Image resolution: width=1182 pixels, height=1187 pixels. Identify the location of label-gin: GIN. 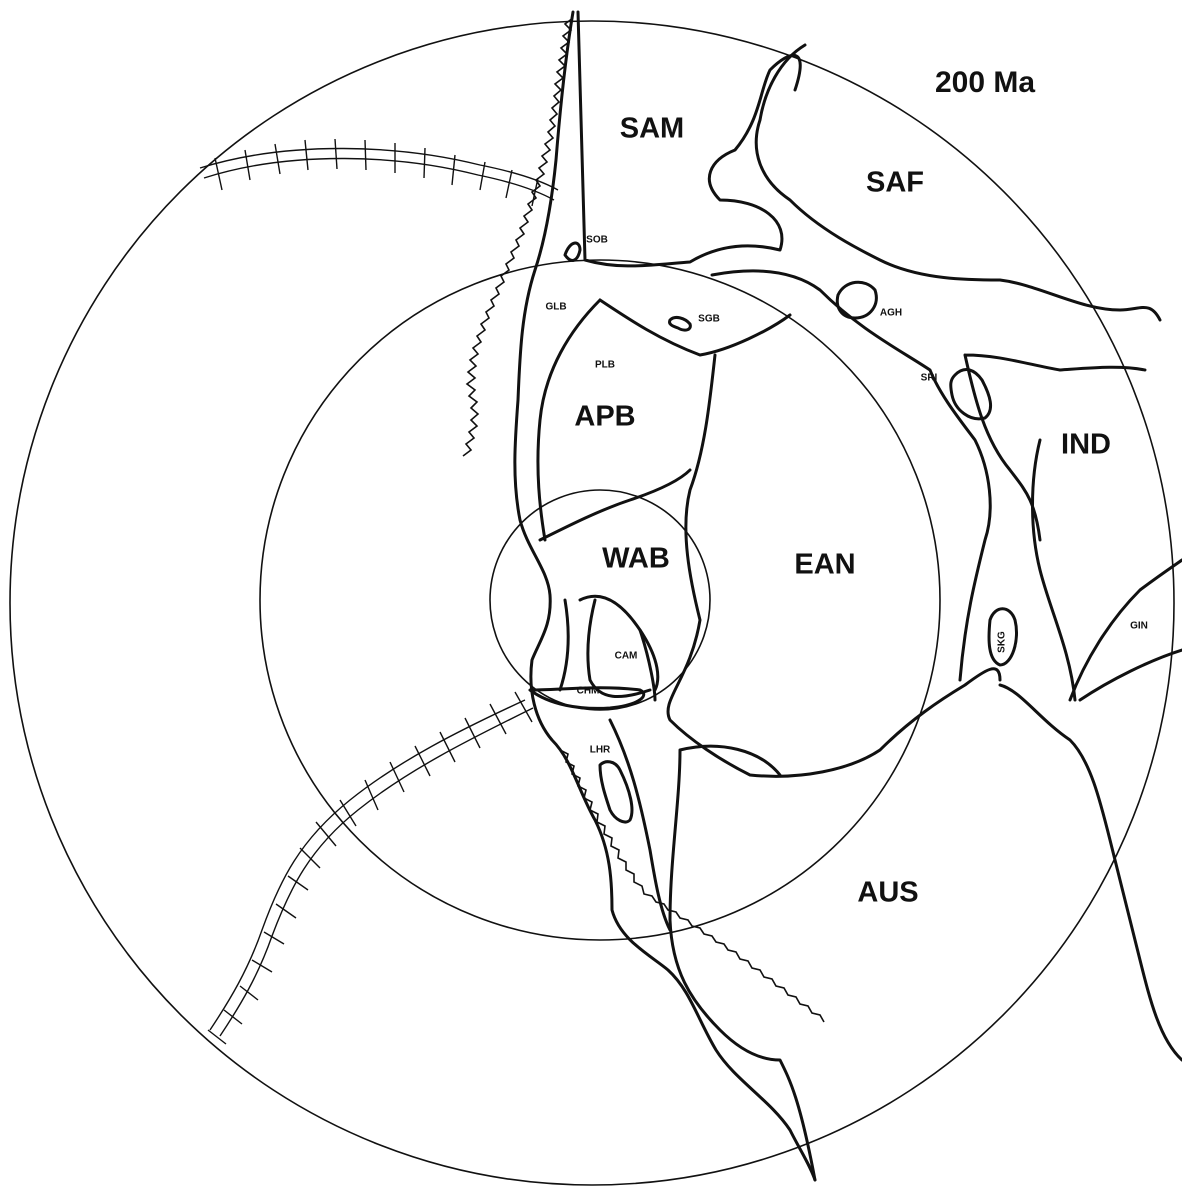
(1139, 626).